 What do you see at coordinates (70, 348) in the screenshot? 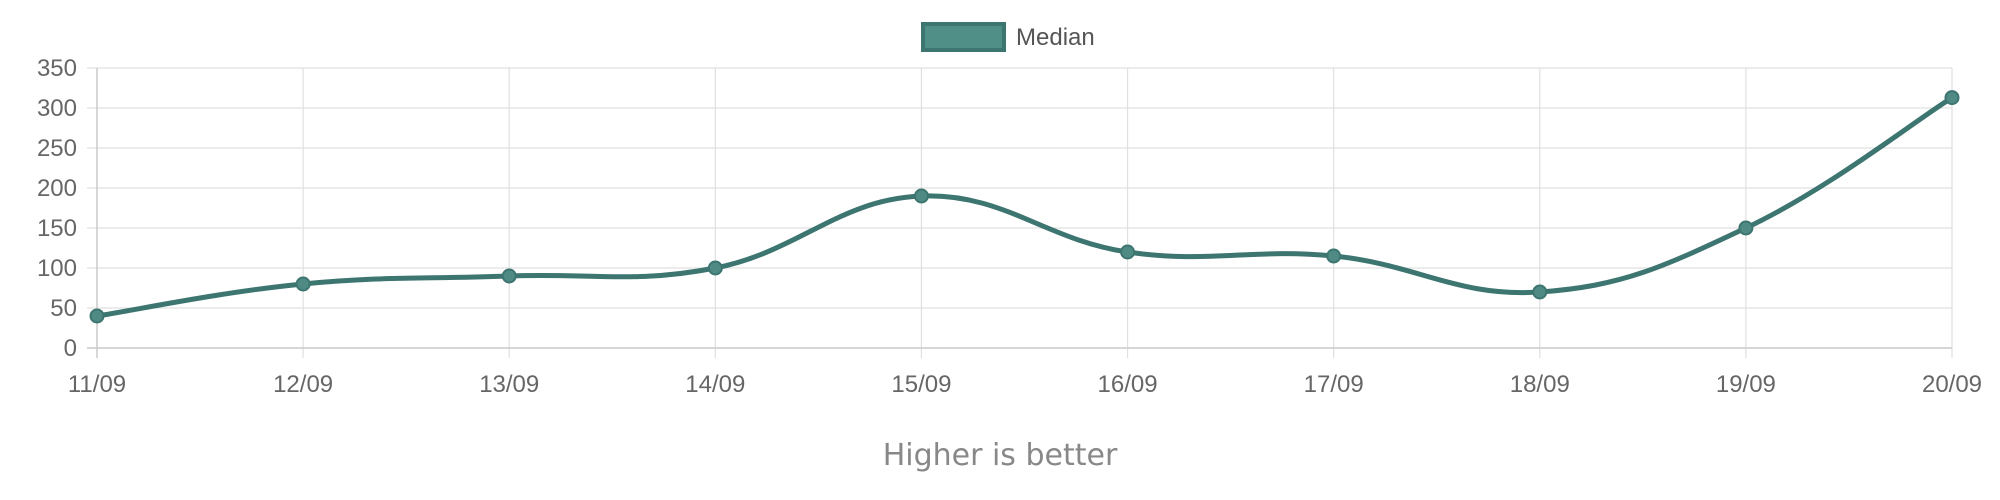
I see `y-tick-label: 0` at bounding box center [70, 348].